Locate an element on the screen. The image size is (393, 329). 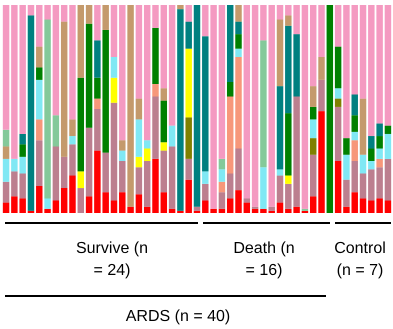
text: Survive (n = 24) is located at coordinates (112, 260).